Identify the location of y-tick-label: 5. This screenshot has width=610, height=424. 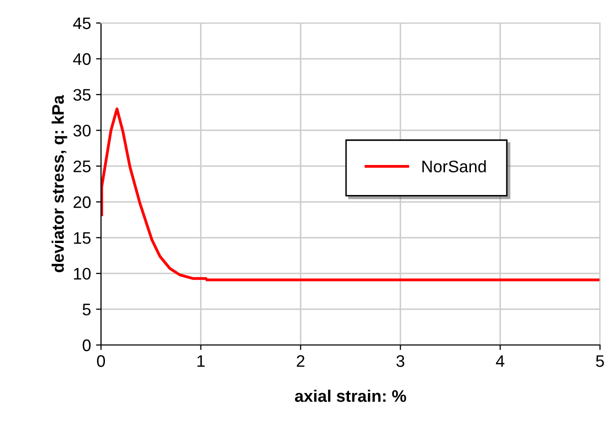
(86, 310).